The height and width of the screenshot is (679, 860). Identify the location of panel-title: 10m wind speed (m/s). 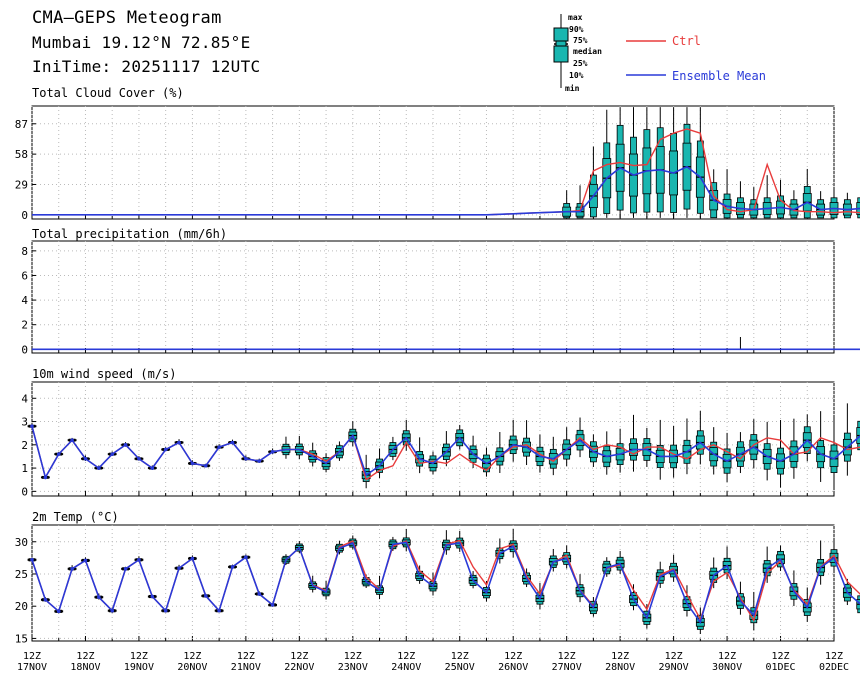
(104, 374).